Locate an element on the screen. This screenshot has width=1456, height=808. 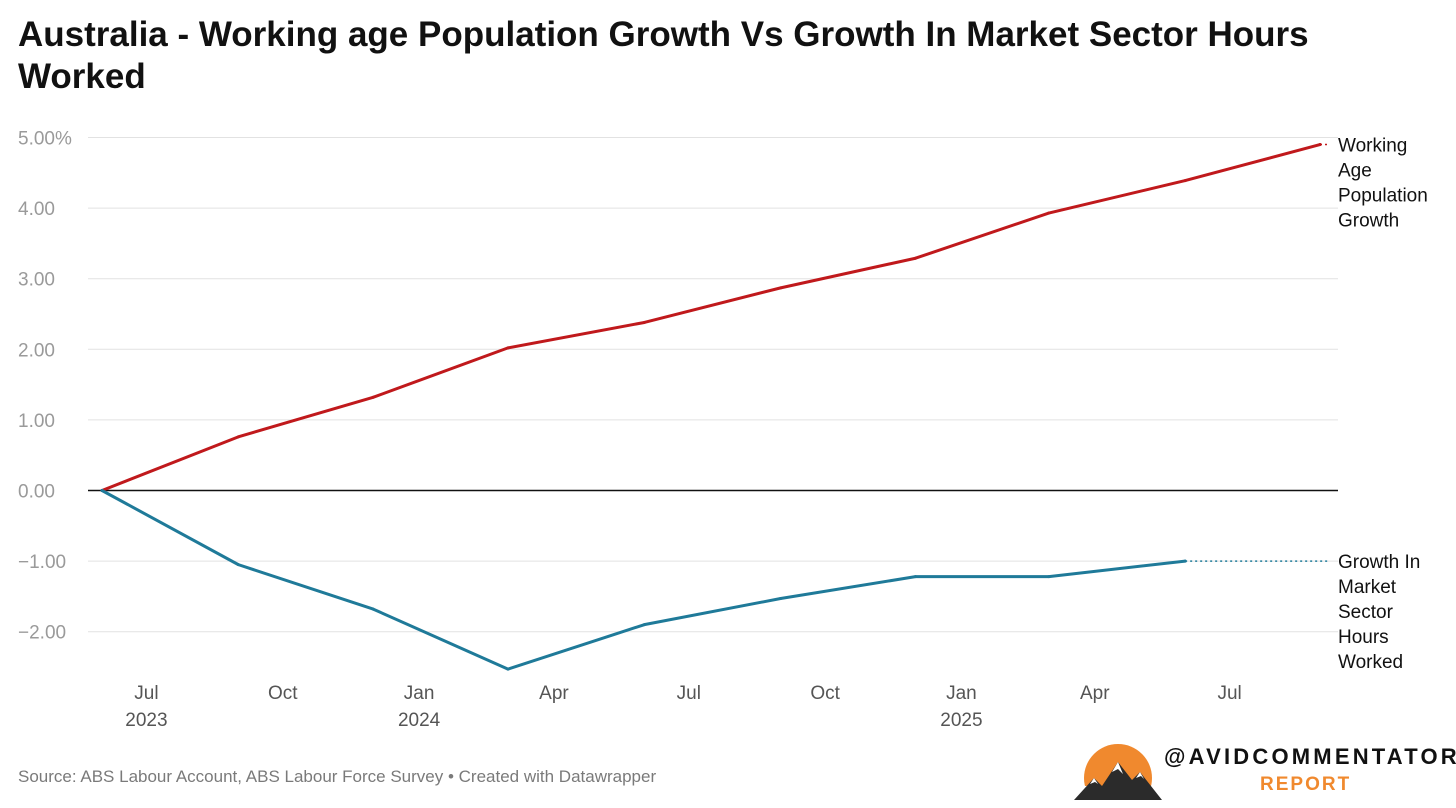
series-label: Worked is located at coordinates (1370, 662).